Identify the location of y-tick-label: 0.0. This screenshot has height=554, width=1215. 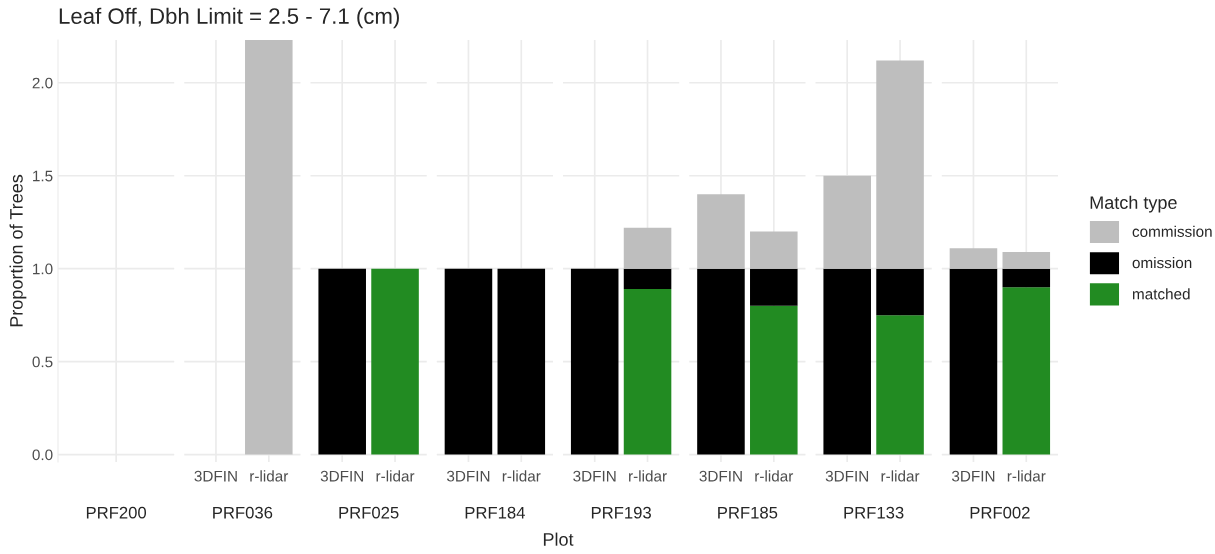
(42, 455).